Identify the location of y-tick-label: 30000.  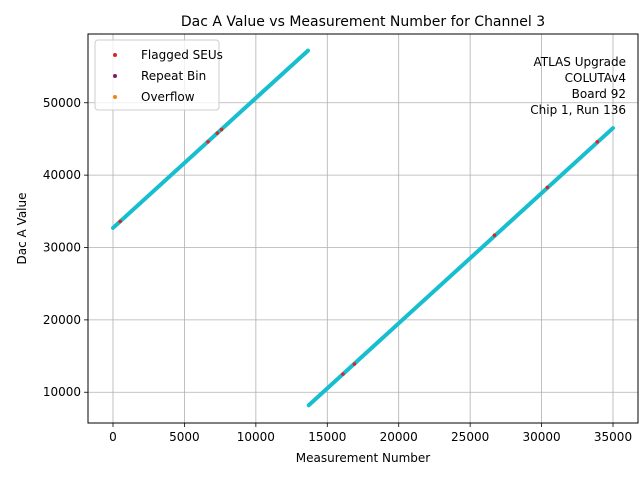
(62, 247).